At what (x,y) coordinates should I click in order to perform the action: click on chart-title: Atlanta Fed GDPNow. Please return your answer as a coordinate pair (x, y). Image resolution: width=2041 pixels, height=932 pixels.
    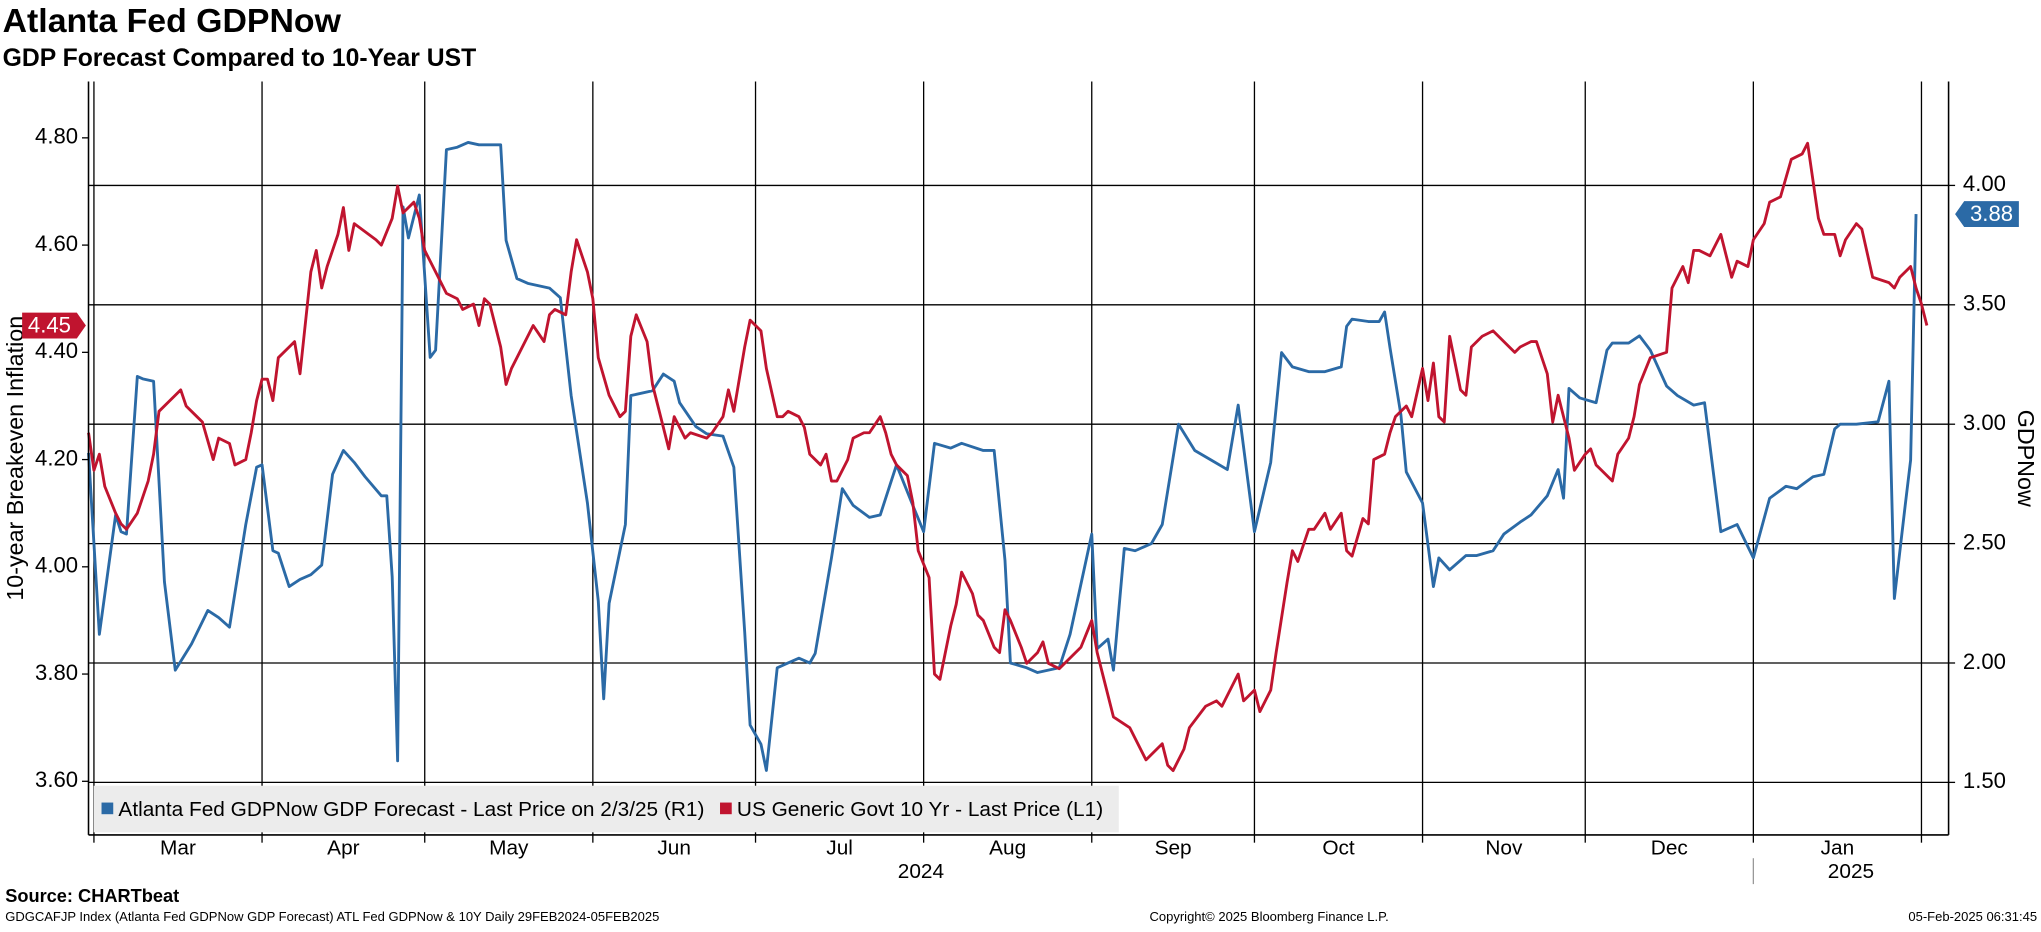
    Looking at the image, I should click on (172, 21).